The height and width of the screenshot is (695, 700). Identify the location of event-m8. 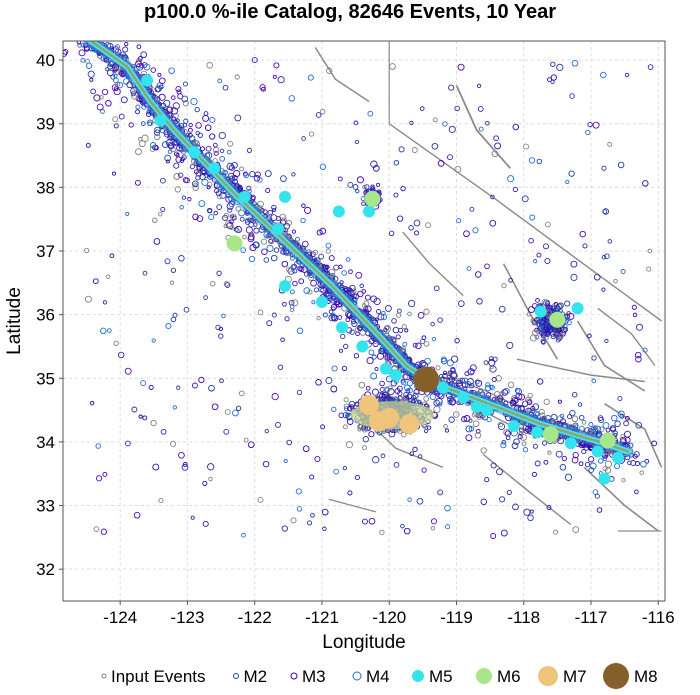
(426, 379).